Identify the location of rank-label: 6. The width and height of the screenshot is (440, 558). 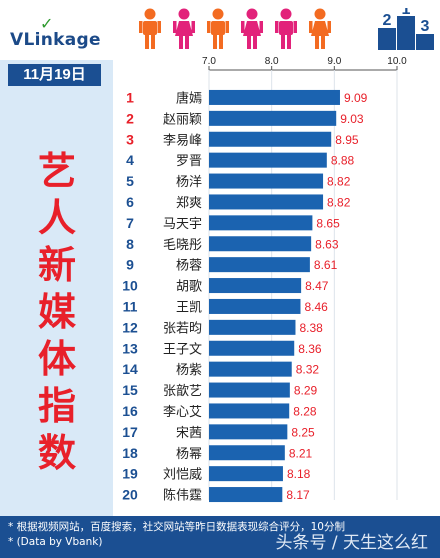
(130, 202).